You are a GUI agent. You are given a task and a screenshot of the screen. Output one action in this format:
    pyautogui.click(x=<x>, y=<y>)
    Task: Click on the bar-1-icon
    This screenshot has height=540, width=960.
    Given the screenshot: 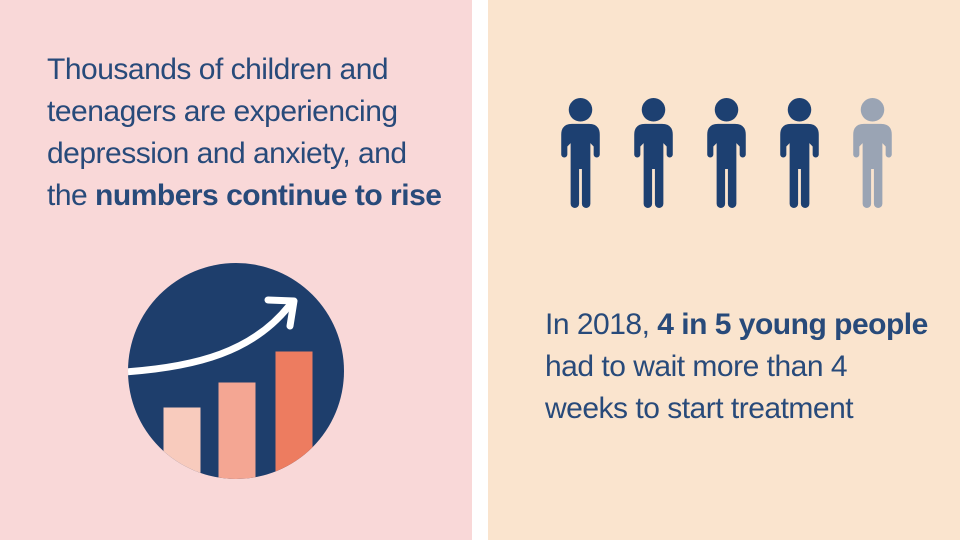 What is the action you would take?
    pyautogui.click(x=182, y=443)
    